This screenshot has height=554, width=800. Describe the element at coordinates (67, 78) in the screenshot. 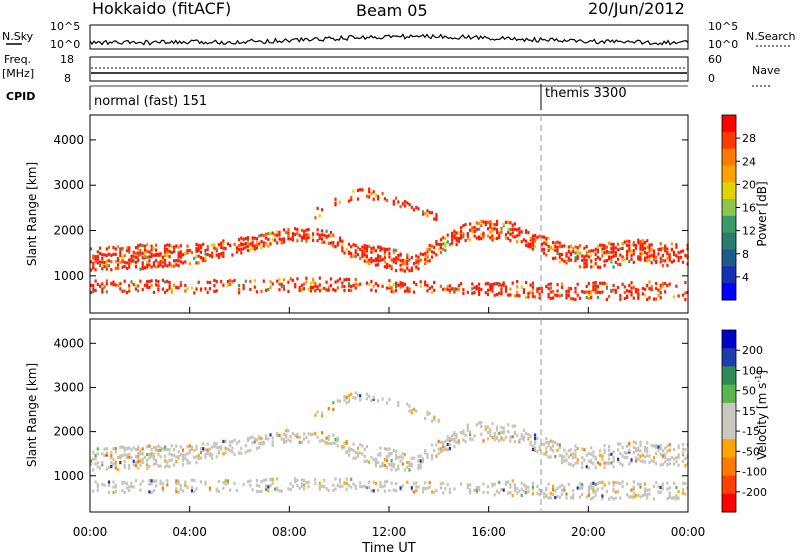

I see `freq-left-tick-bottom: 8` at that location.